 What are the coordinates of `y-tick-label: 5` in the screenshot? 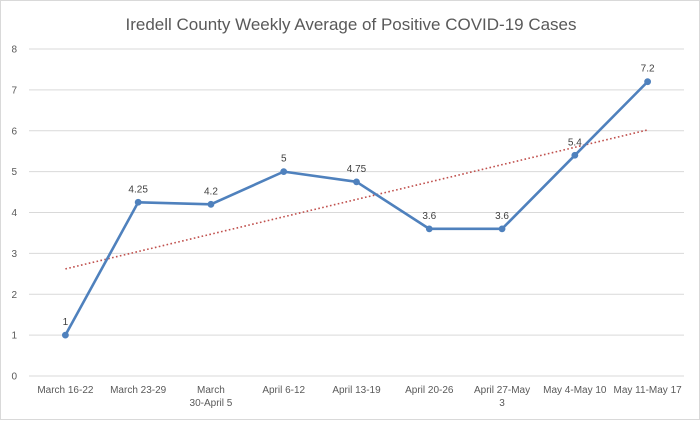 It's located at (14, 172).